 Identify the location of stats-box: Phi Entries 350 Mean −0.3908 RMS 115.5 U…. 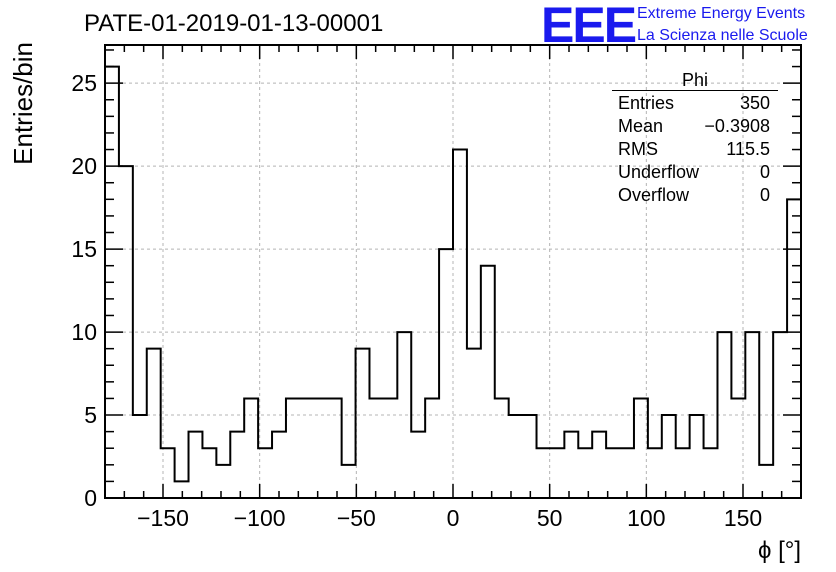
(695, 138).